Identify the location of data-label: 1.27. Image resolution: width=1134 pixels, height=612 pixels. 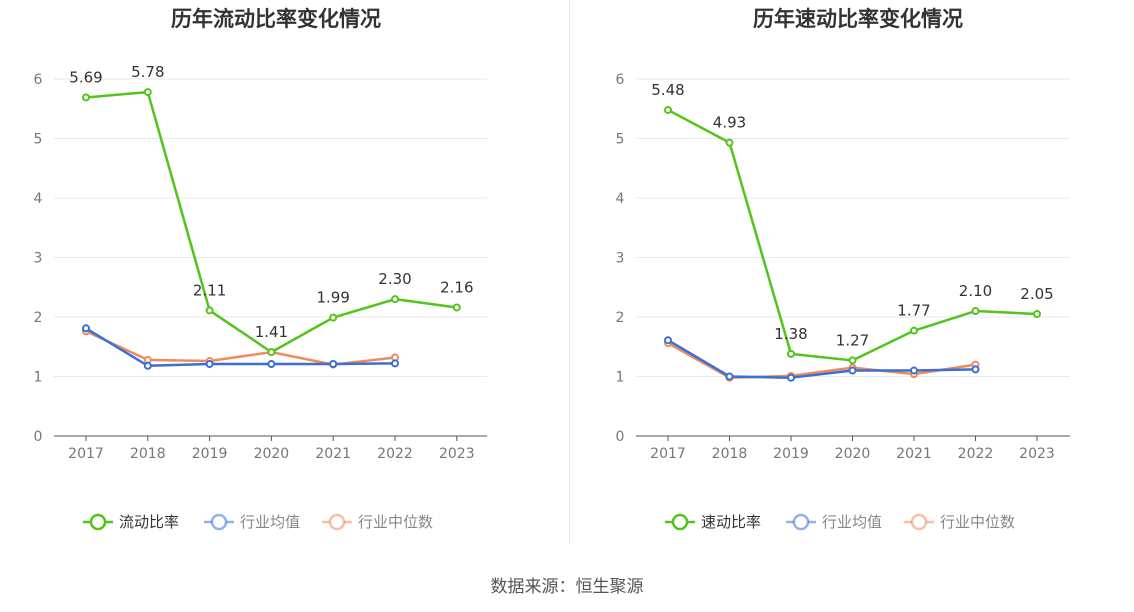
(852, 340).